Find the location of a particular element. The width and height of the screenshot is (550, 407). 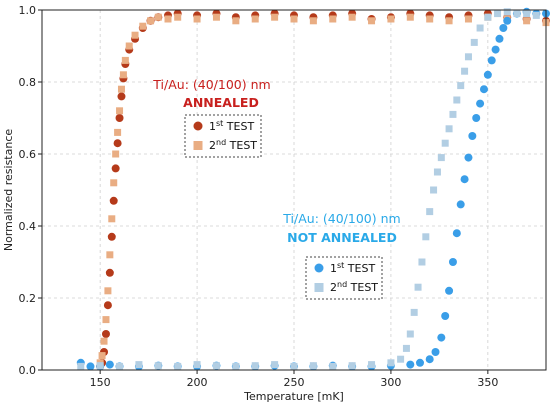

y-tick-label: 0.8 is located at coordinates (28, 82).